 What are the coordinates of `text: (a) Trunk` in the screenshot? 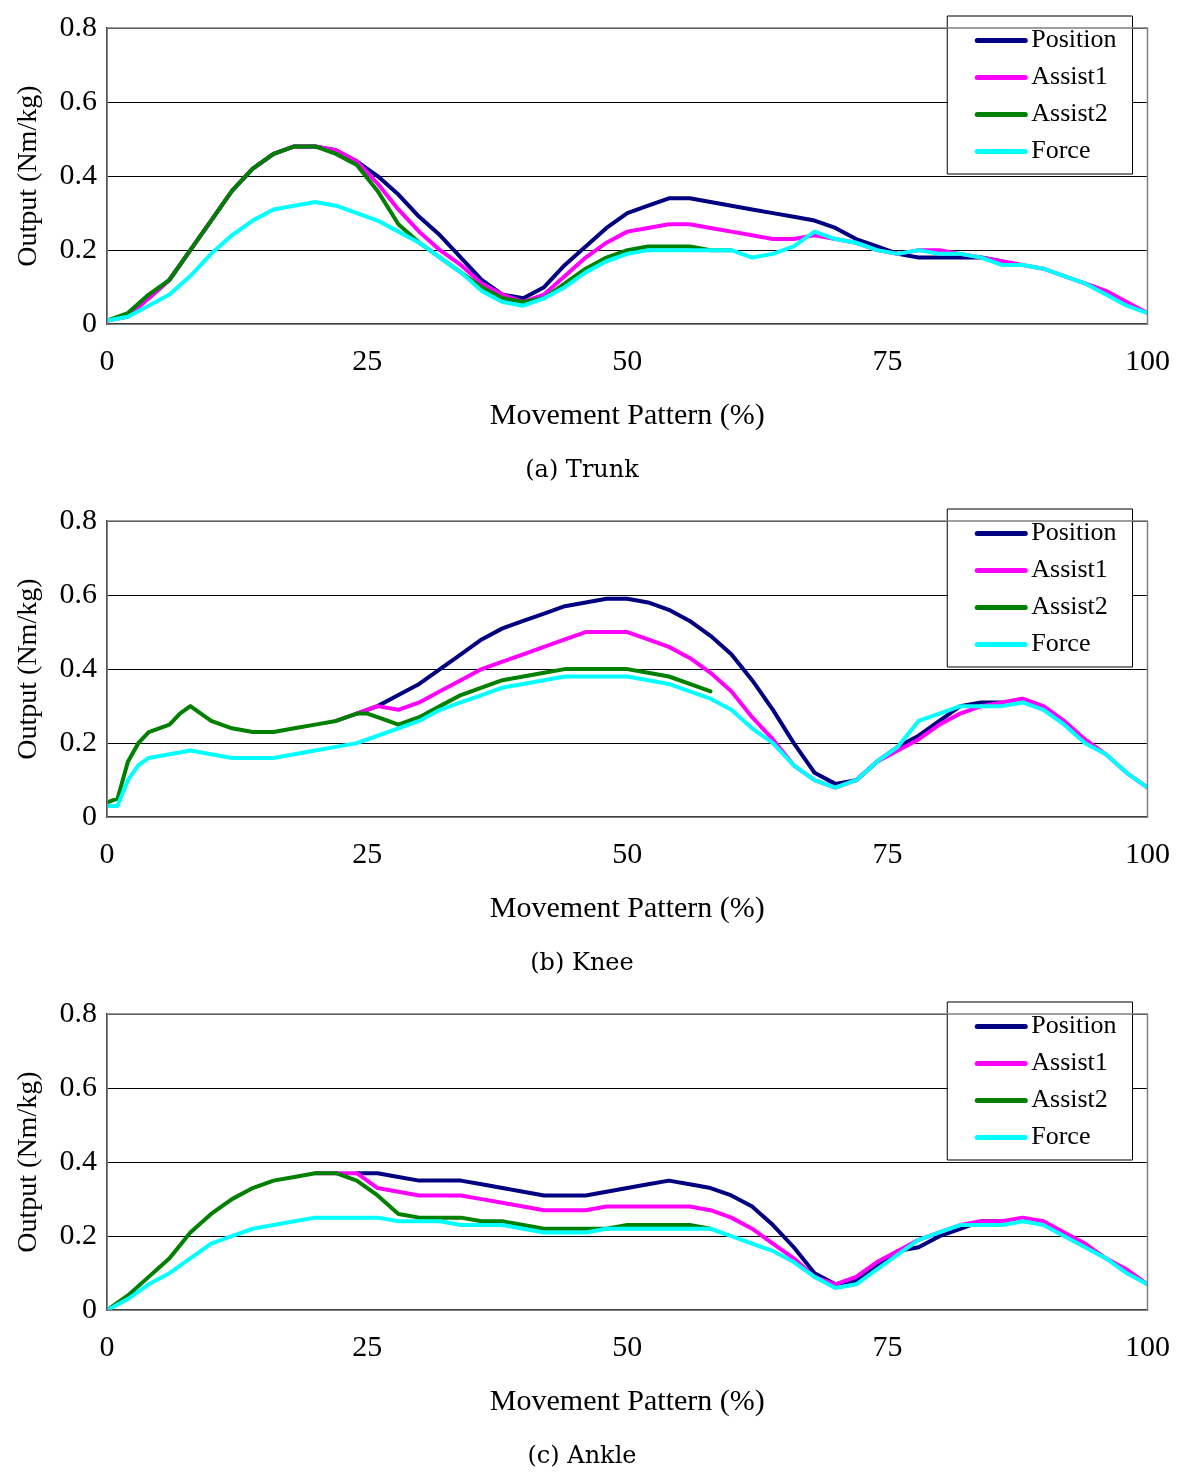 It's located at (582, 468).